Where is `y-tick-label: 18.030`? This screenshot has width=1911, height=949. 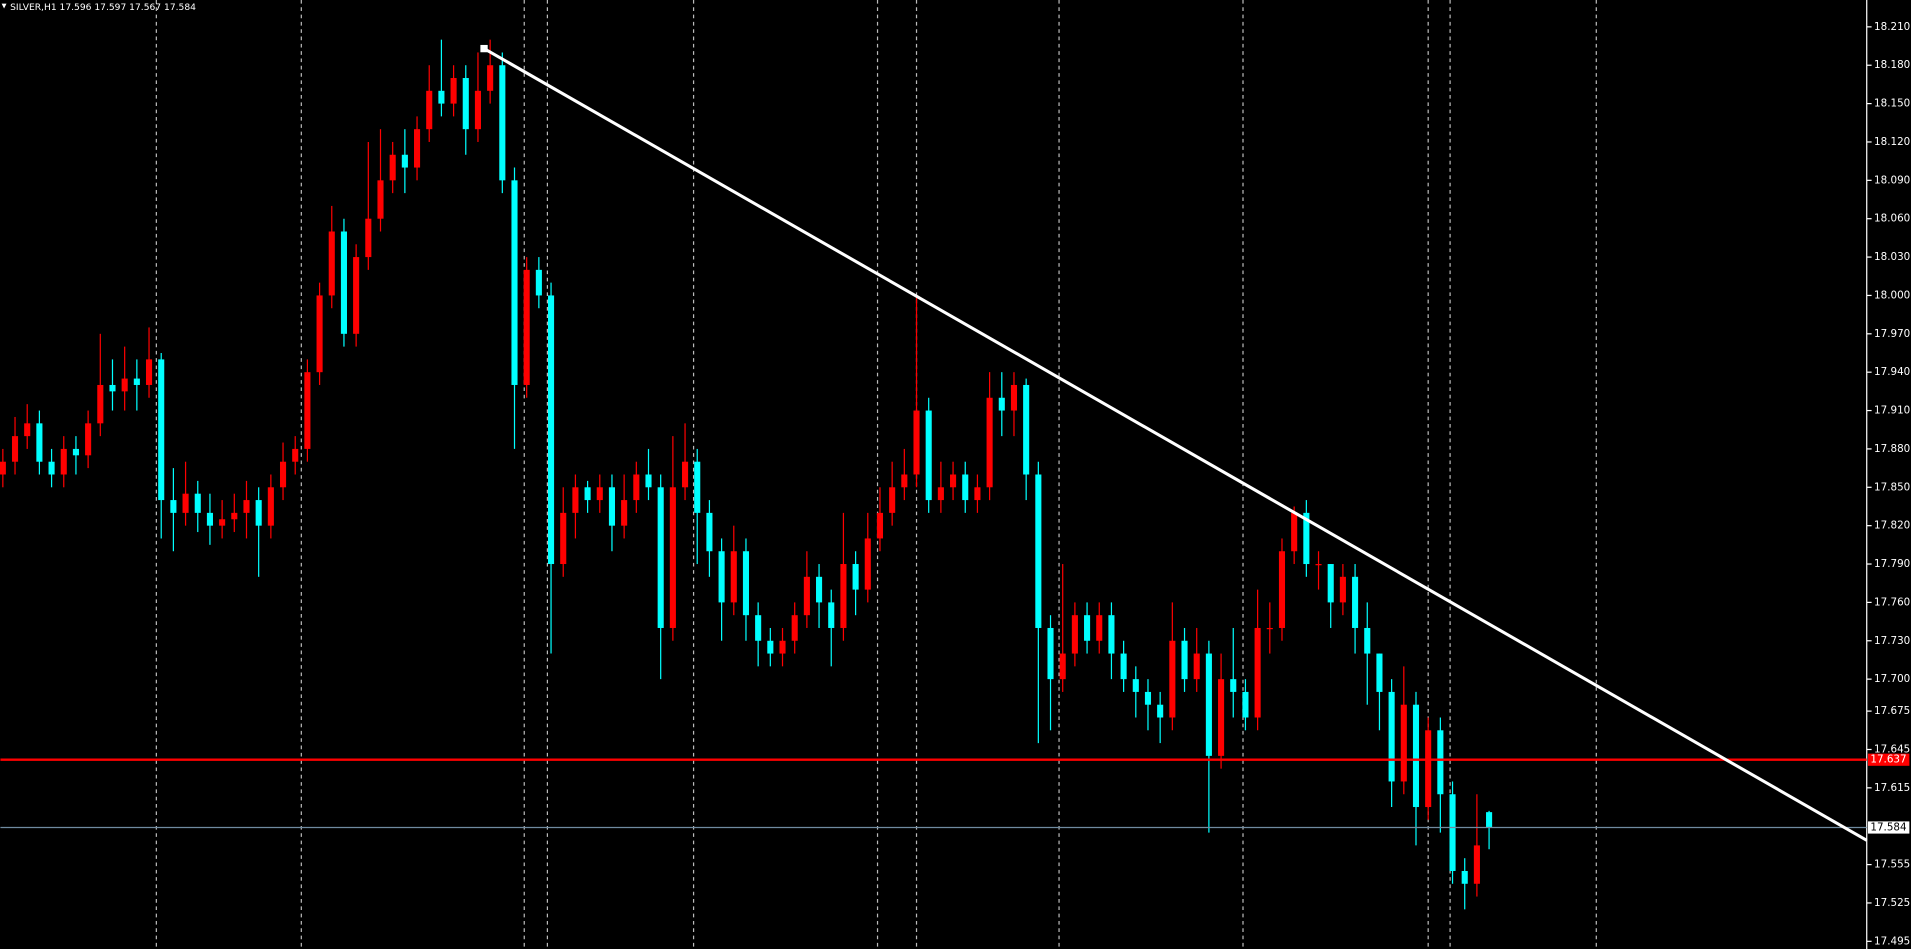
y-tick-label: 18.030 is located at coordinates (1892, 257).